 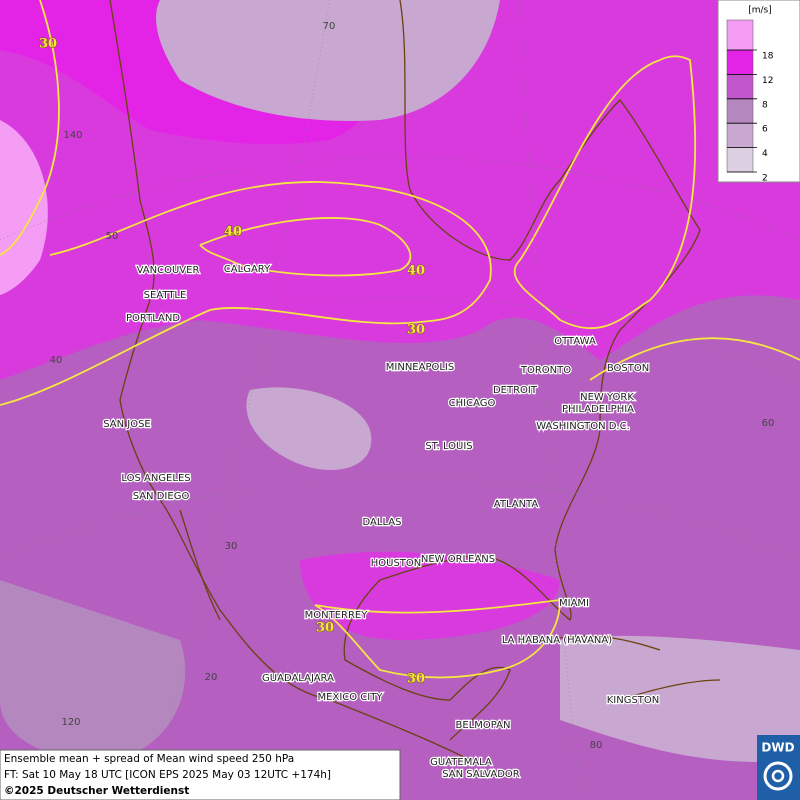 What do you see at coordinates (607, 397) in the screenshot?
I see `city-label: NEW YORK` at bounding box center [607, 397].